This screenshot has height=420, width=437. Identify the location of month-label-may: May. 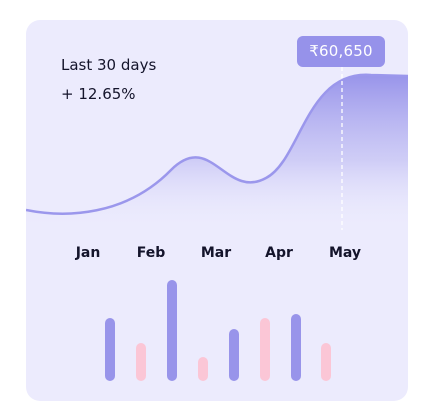
(345, 253).